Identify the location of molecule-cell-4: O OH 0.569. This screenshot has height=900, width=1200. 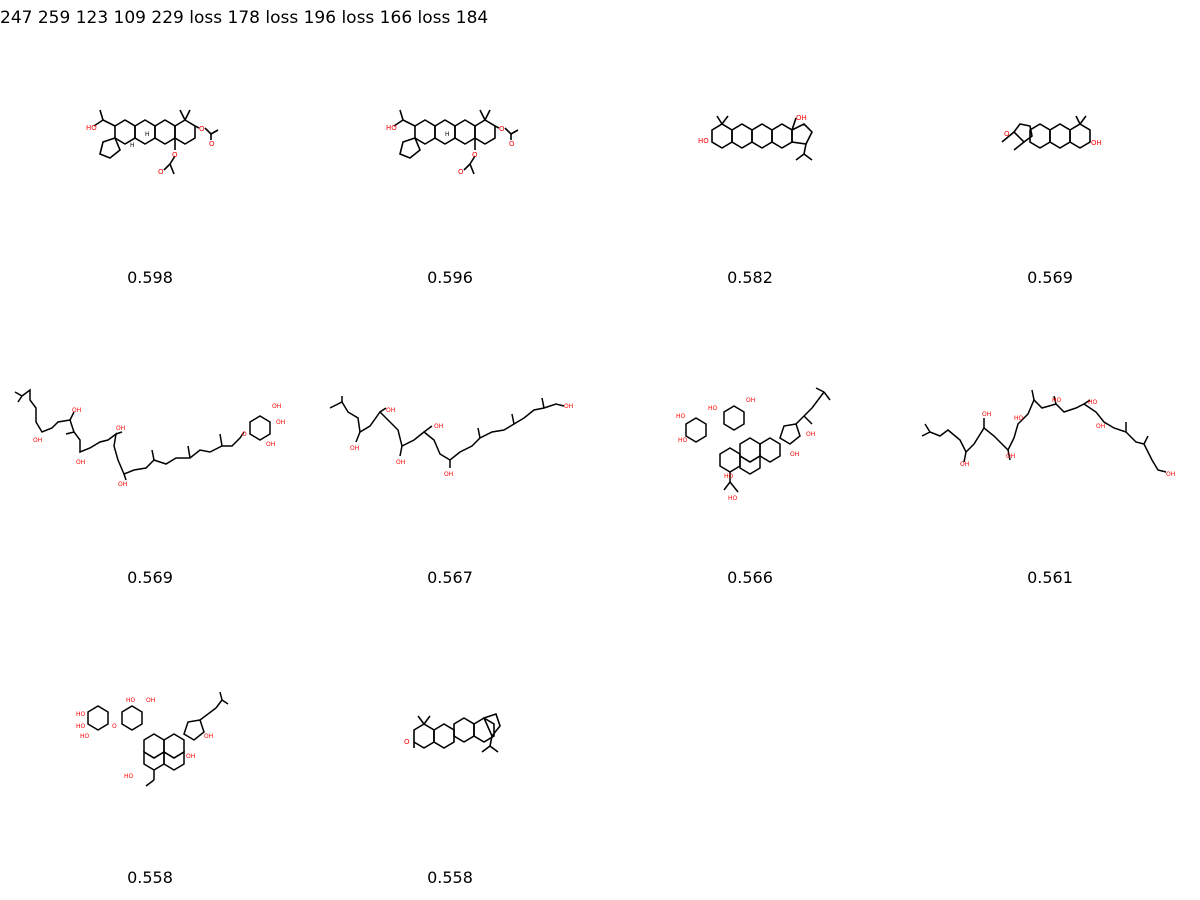
(1050, 150).